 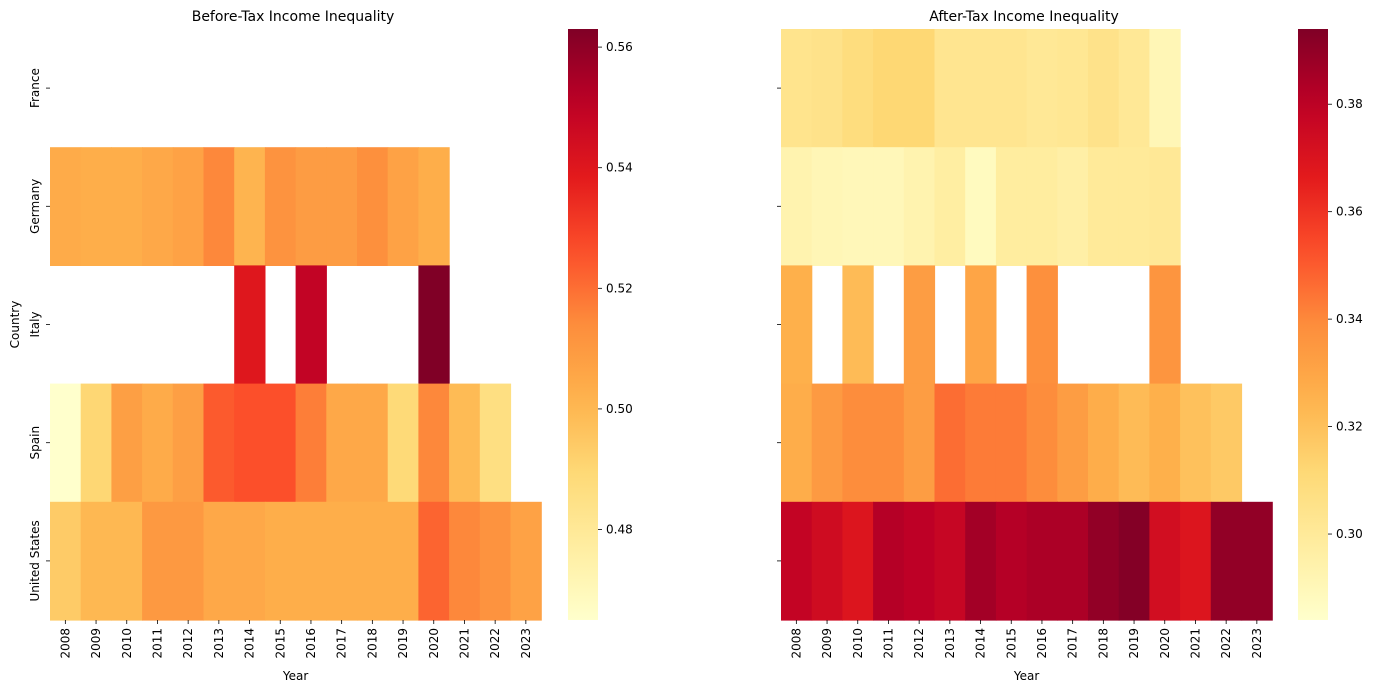 I want to click on colorbar-tick-label: 0.30, so click(x=1349, y=534).